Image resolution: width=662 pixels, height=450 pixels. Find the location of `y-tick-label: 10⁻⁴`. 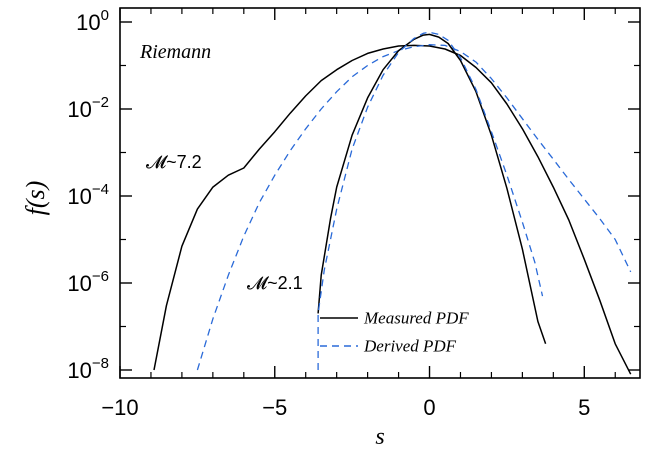

y-tick-label: 10⁻⁴ is located at coordinates (88, 195).